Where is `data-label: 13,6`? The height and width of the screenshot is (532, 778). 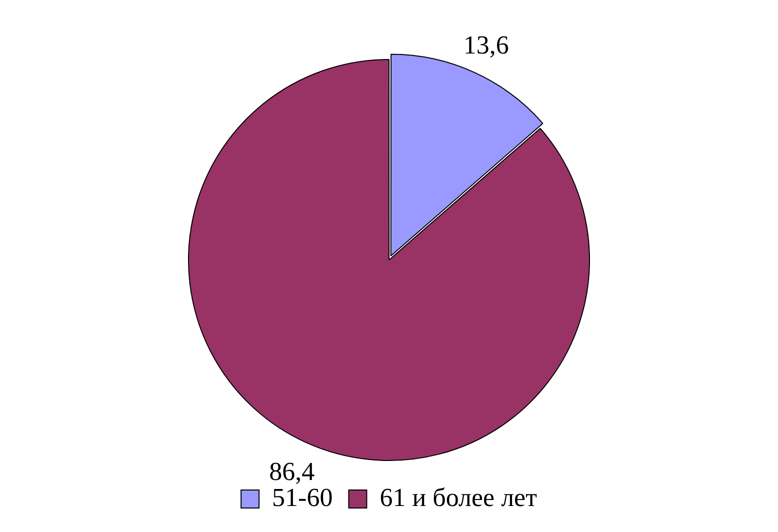
data-label: 13,6 is located at coordinates (486, 45).